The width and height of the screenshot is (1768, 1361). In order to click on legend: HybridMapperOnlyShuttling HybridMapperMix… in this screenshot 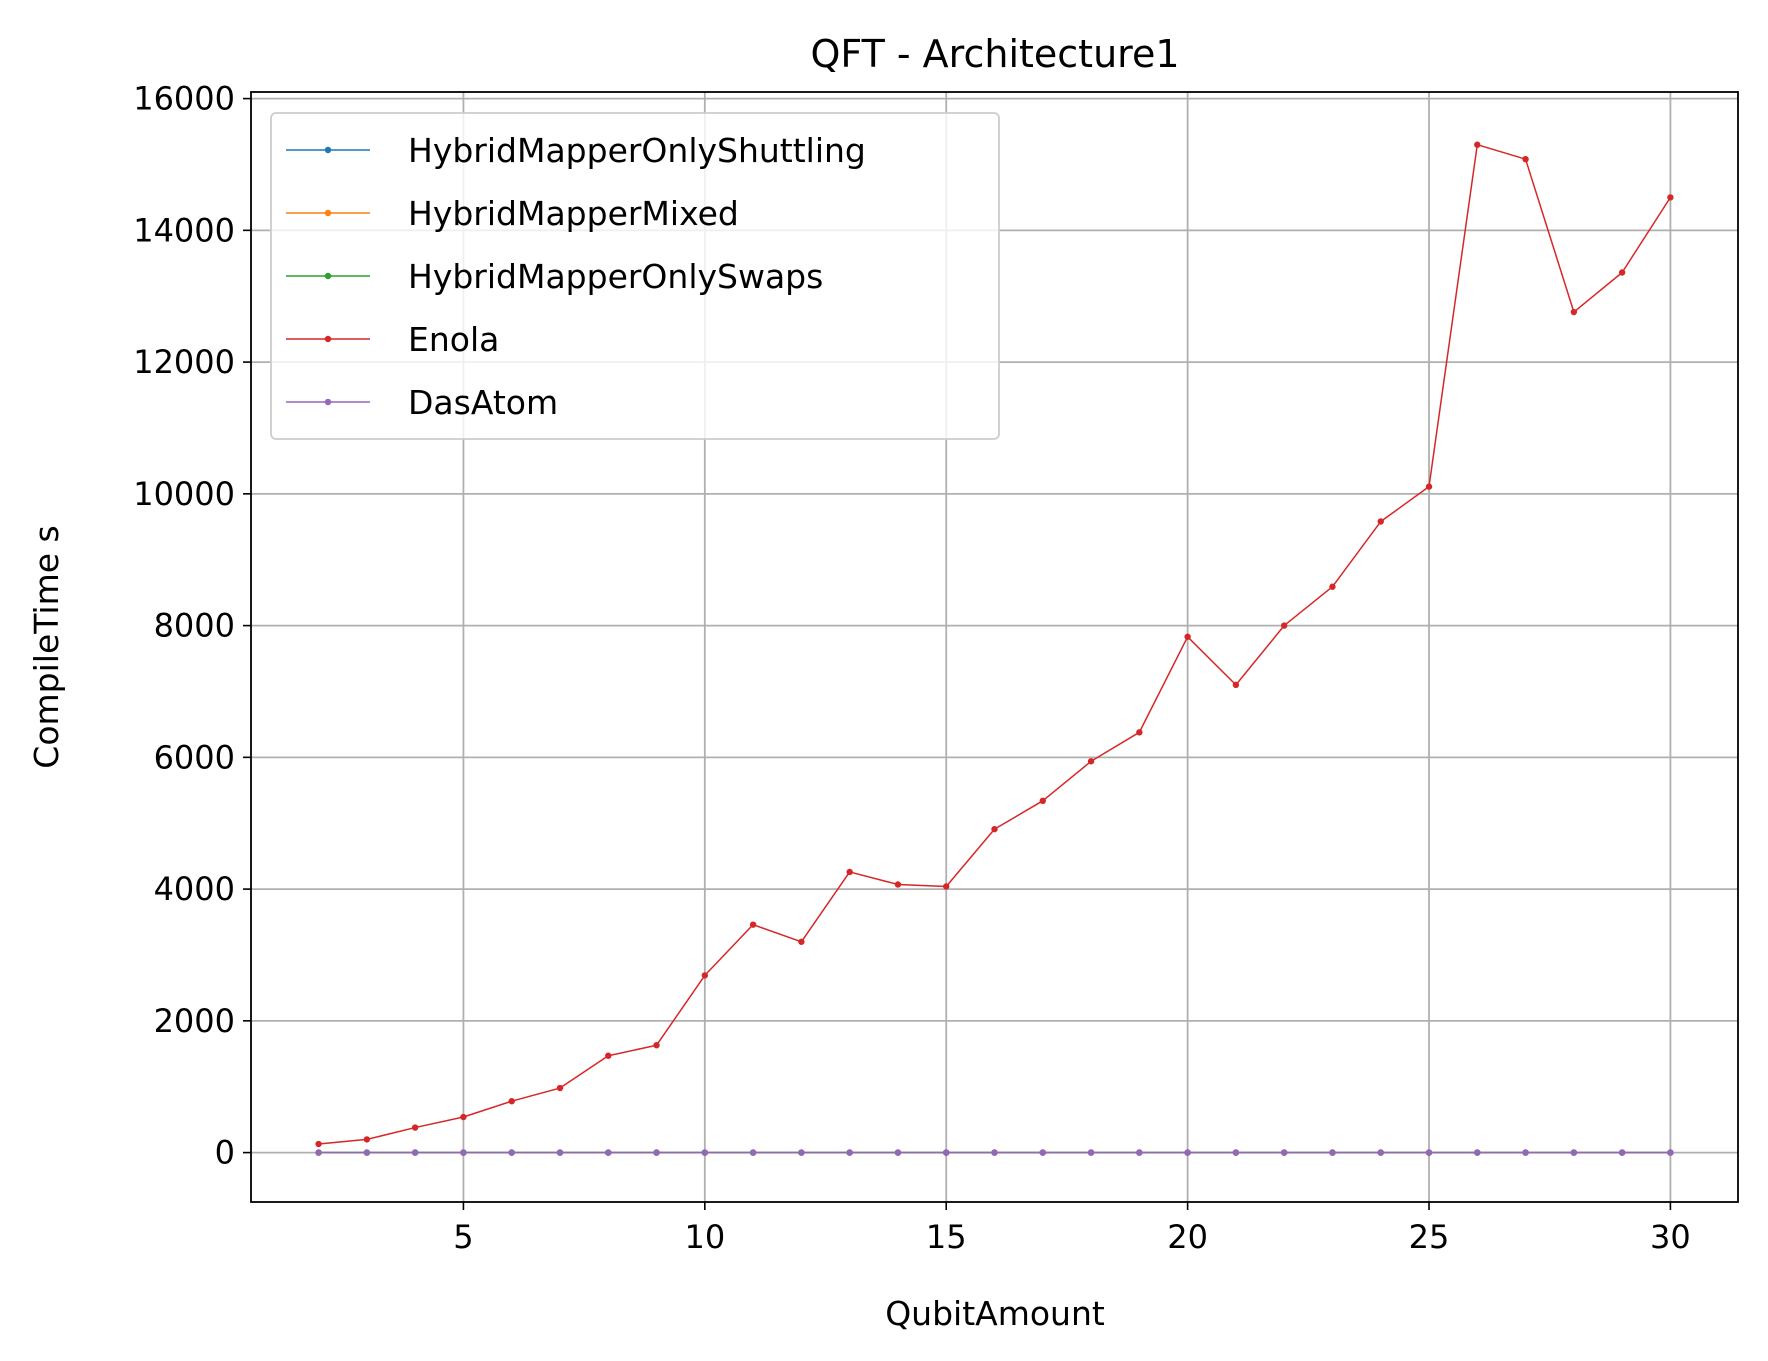, I will do `click(635, 276)`.